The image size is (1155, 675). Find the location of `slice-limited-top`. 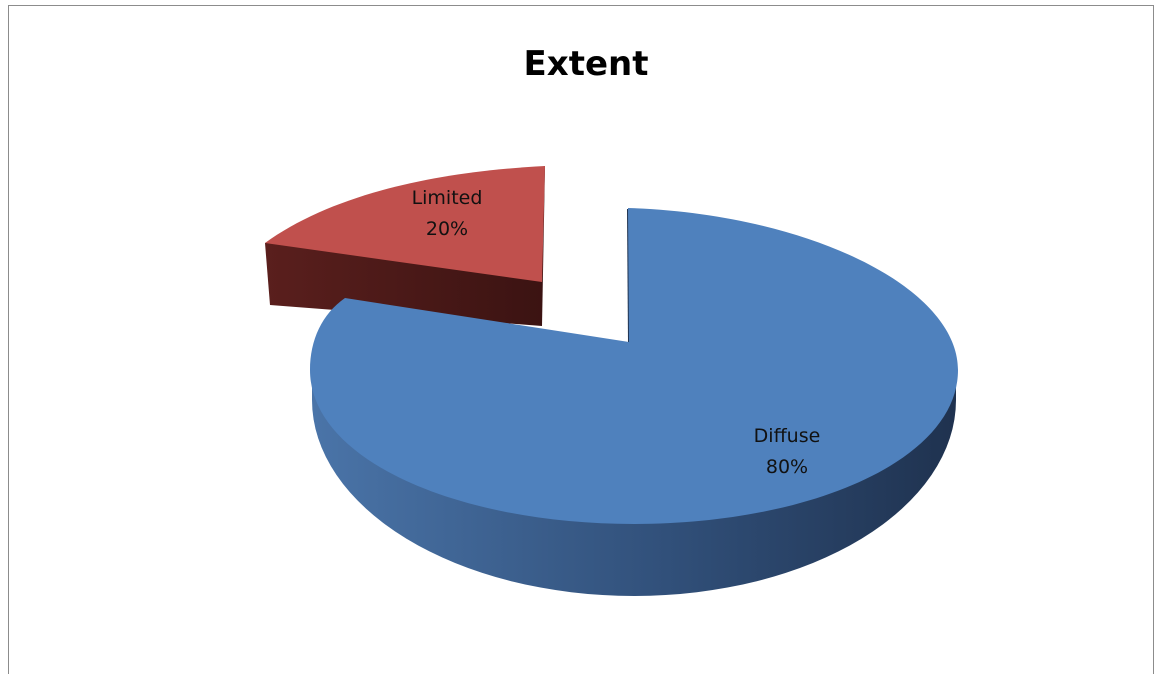

slice-limited-top is located at coordinates (405, 224).